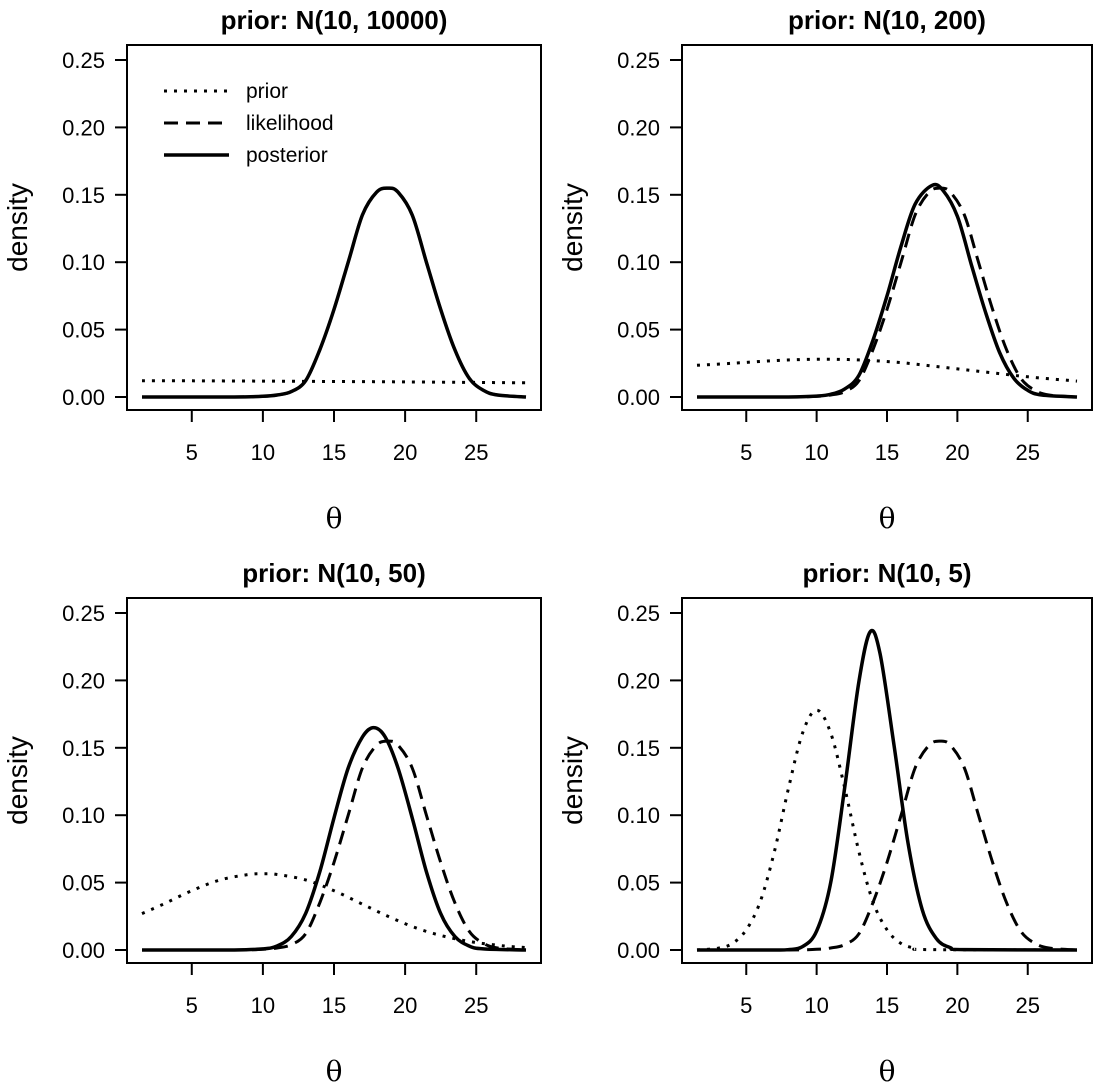  Describe the element at coordinates (267, 91) in the screenshot. I see `legend-label-prior: prior` at that location.